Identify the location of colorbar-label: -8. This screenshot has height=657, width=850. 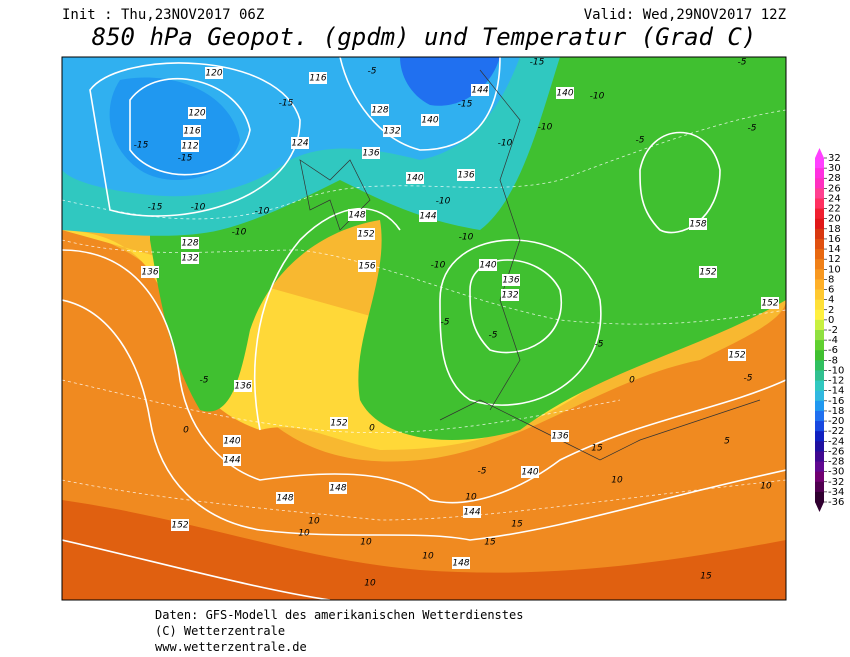
(833, 360).